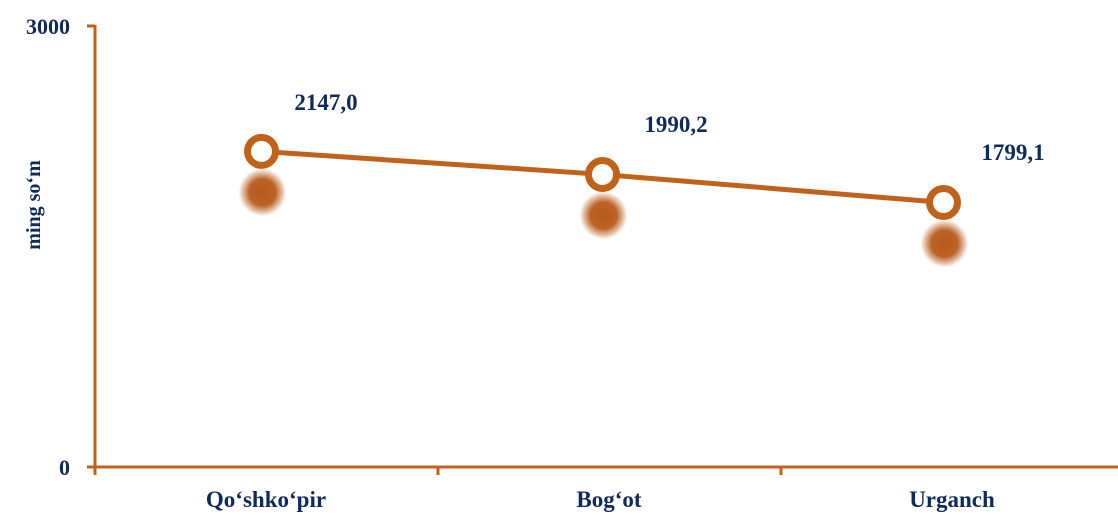  What do you see at coordinates (325, 102) in the screenshot?
I see `data-label: 2147,0` at bounding box center [325, 102].